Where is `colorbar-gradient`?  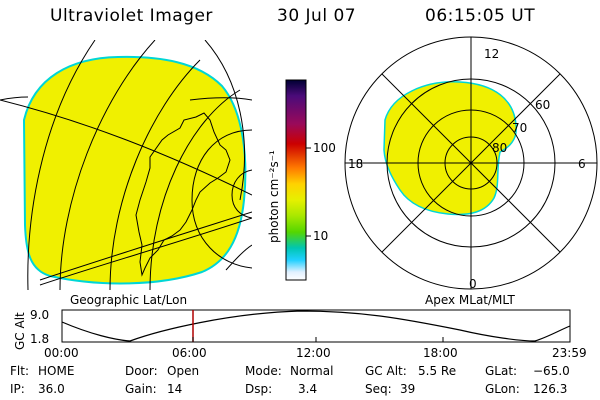
colorbar-gradient is located at coordinates (296, 180).